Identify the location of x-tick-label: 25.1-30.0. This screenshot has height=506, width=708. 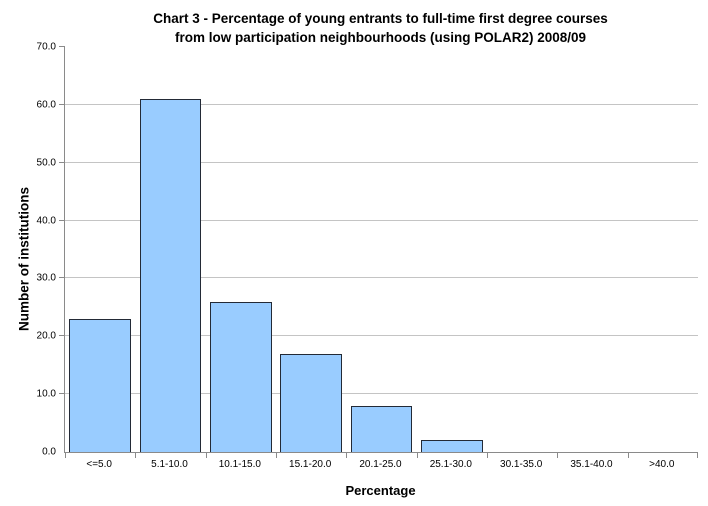
(450, 464).